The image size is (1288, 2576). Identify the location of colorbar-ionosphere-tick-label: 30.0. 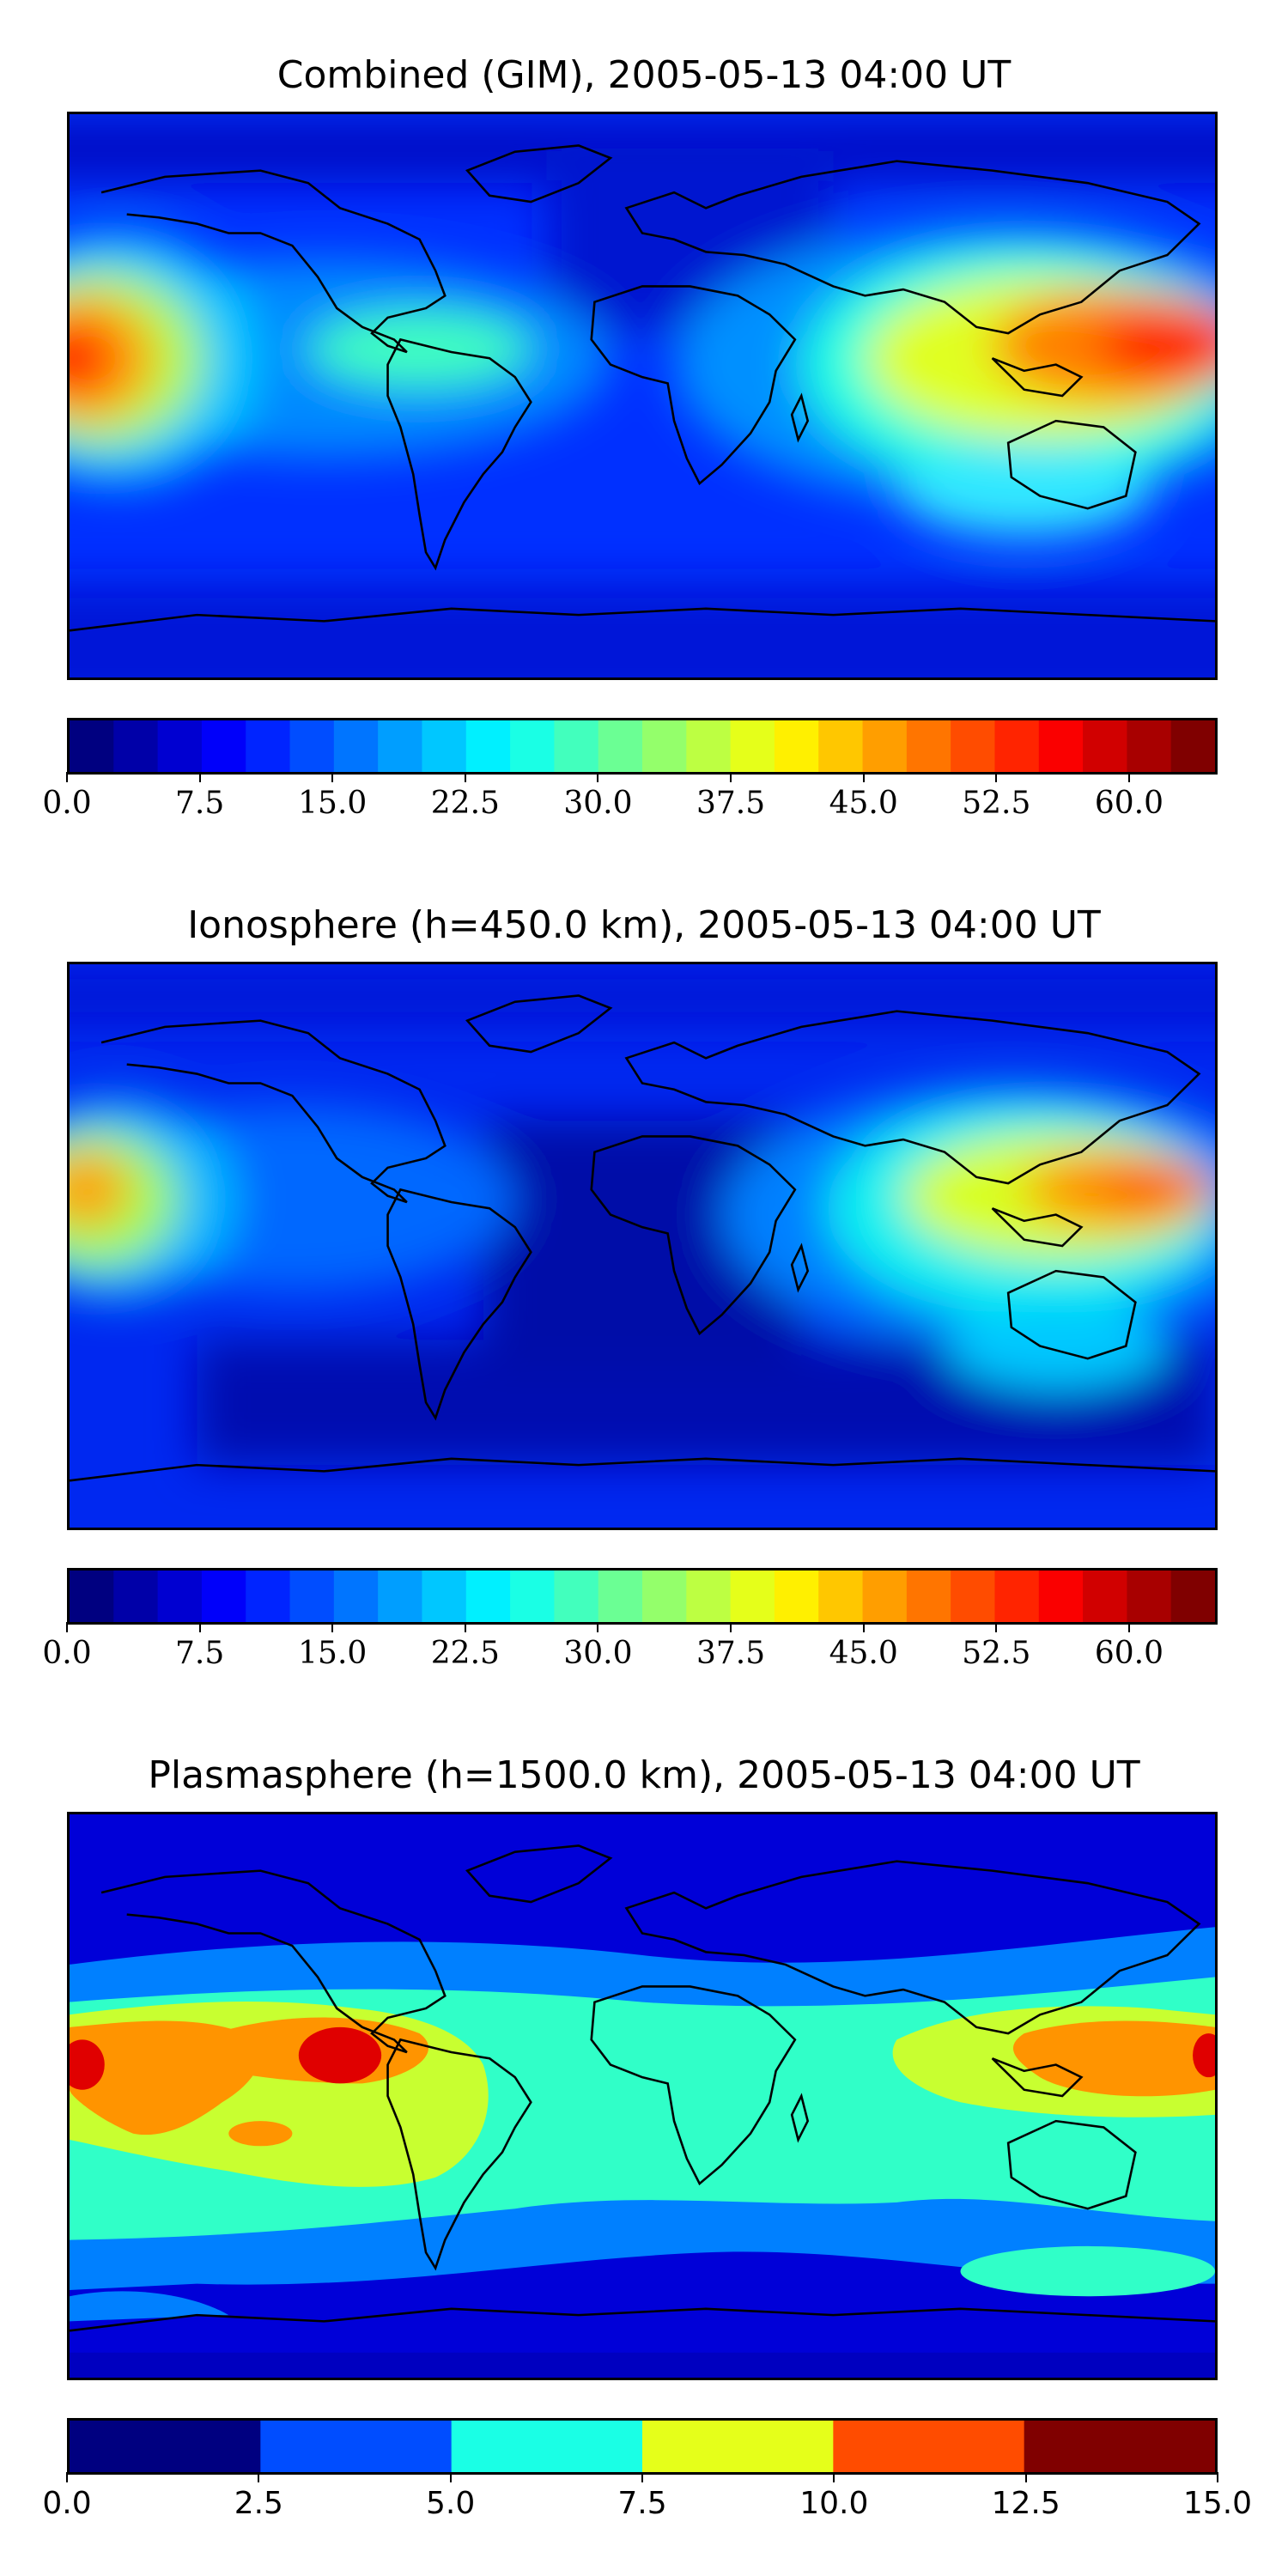
(598, 1653).